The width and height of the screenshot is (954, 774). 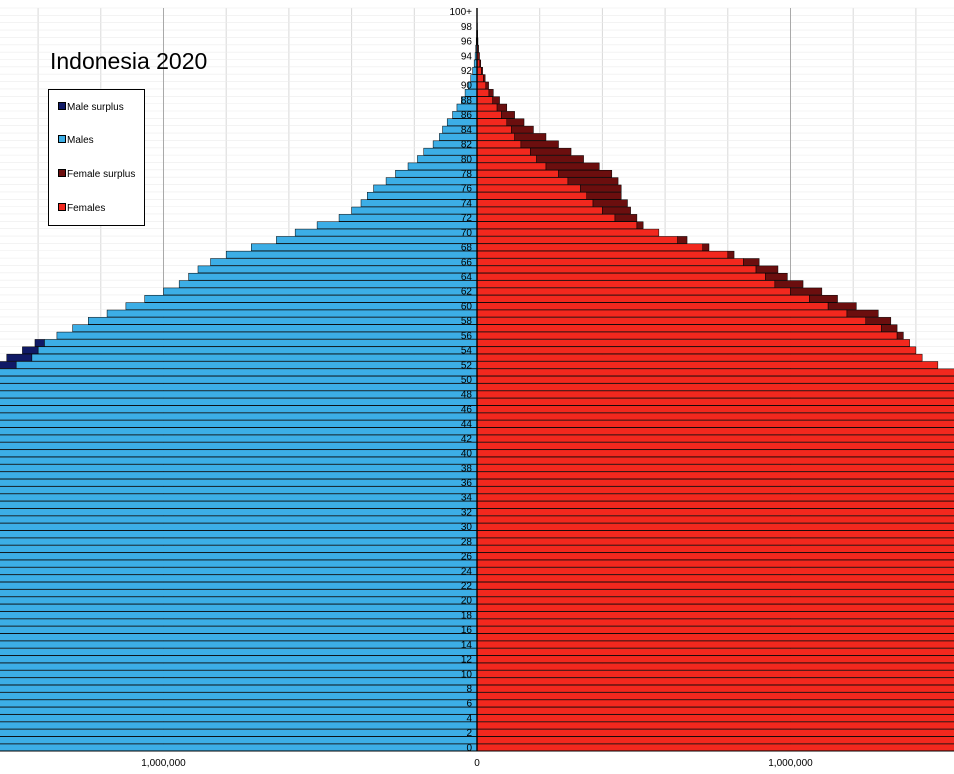 What do you see at coordinates (62, 173) in the screenshot?
I see `legend-swatch-female-surplus` at bounding box center [62, 173].